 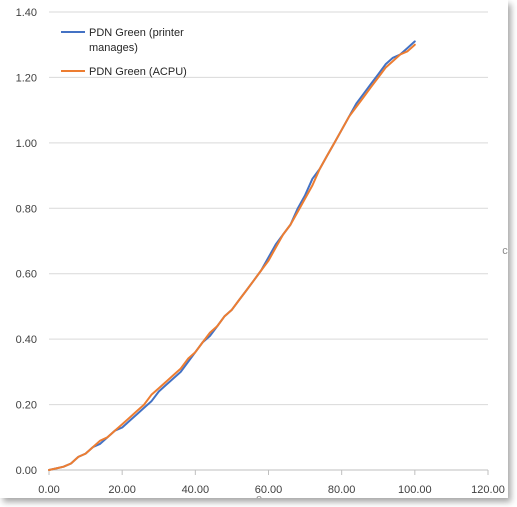 What do you see at coordinates (26, 242) in the screenshot?
I see `y-axis-ticks: 0.00 0.20 0.40 0.60 0.80 1.00 1.20 1.40` at bounding box center [26, 242].